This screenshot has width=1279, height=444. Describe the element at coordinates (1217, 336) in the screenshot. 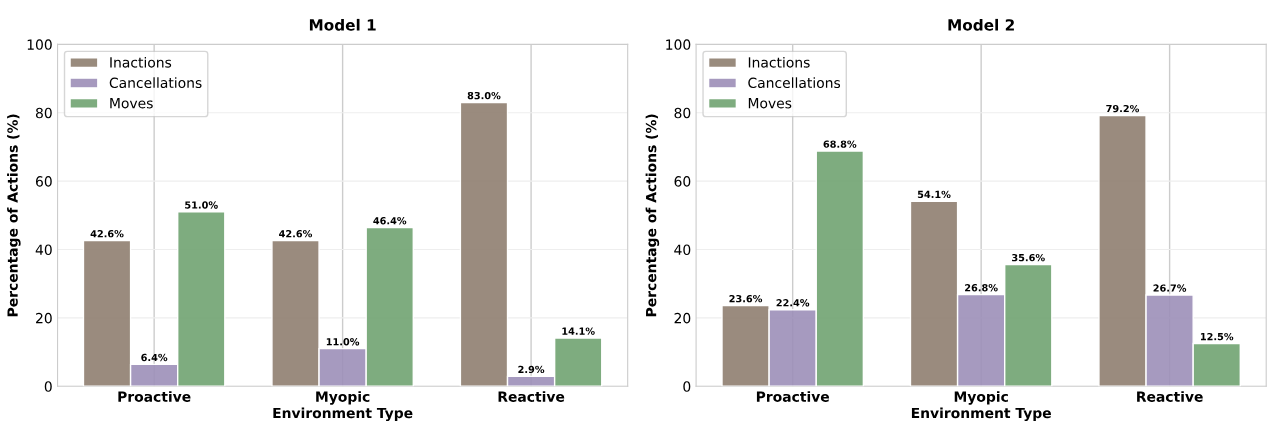

I see `data-label: 12.5%` at that location.